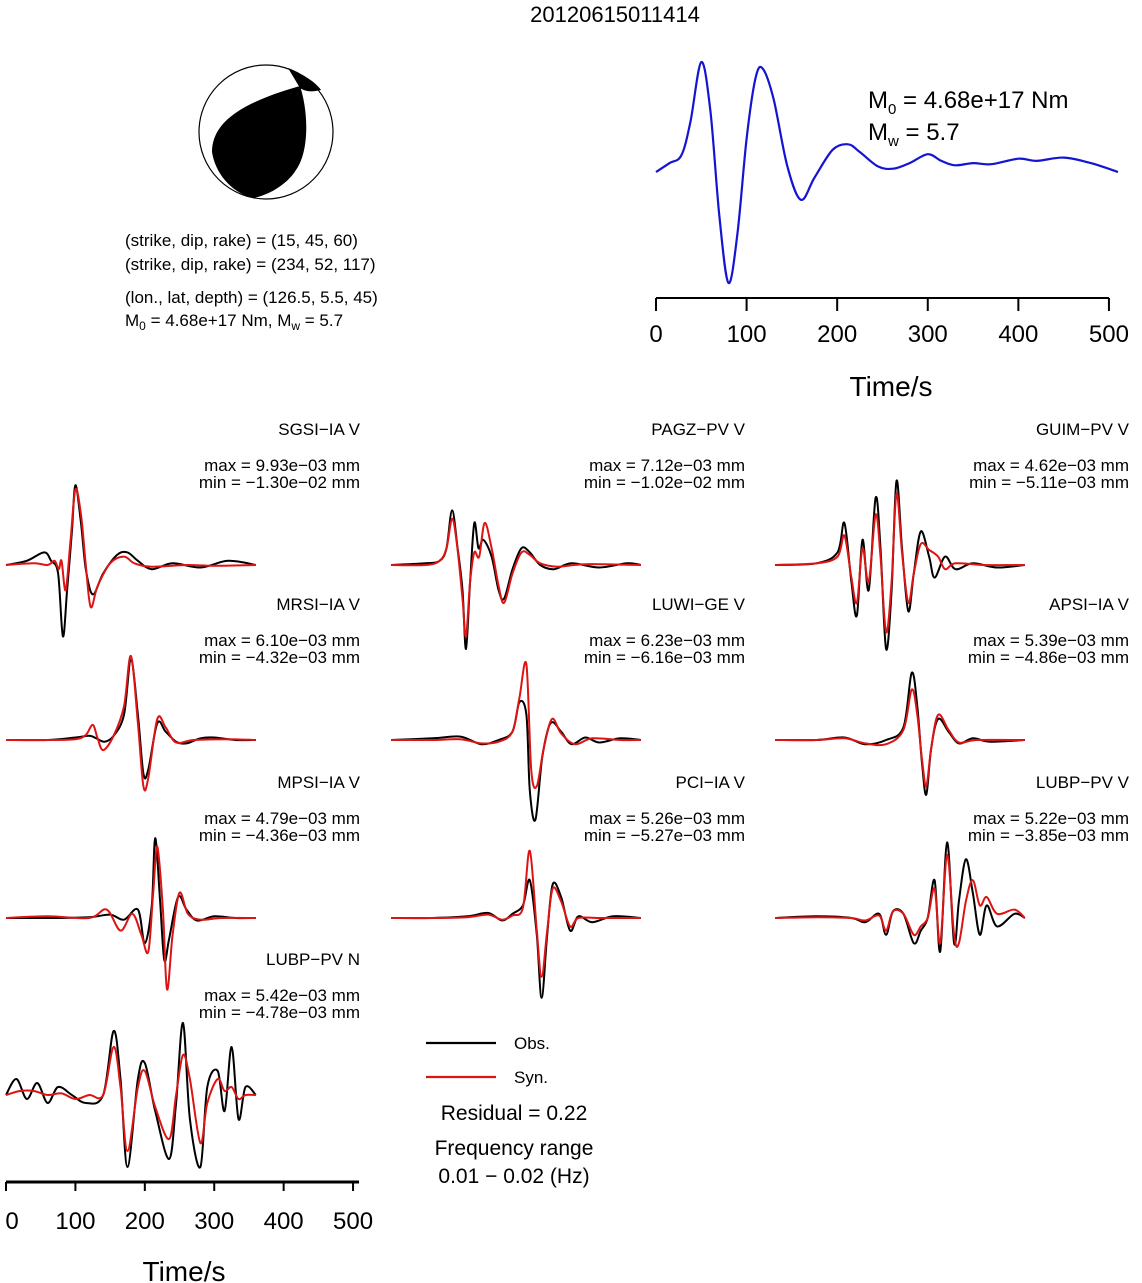 The image size is (1142, 1283). What do you see at coordinates (914, 134) in the screenshot?
I see `stf-mw-label: Mw = 5.7` at bounding box center [914, 134].